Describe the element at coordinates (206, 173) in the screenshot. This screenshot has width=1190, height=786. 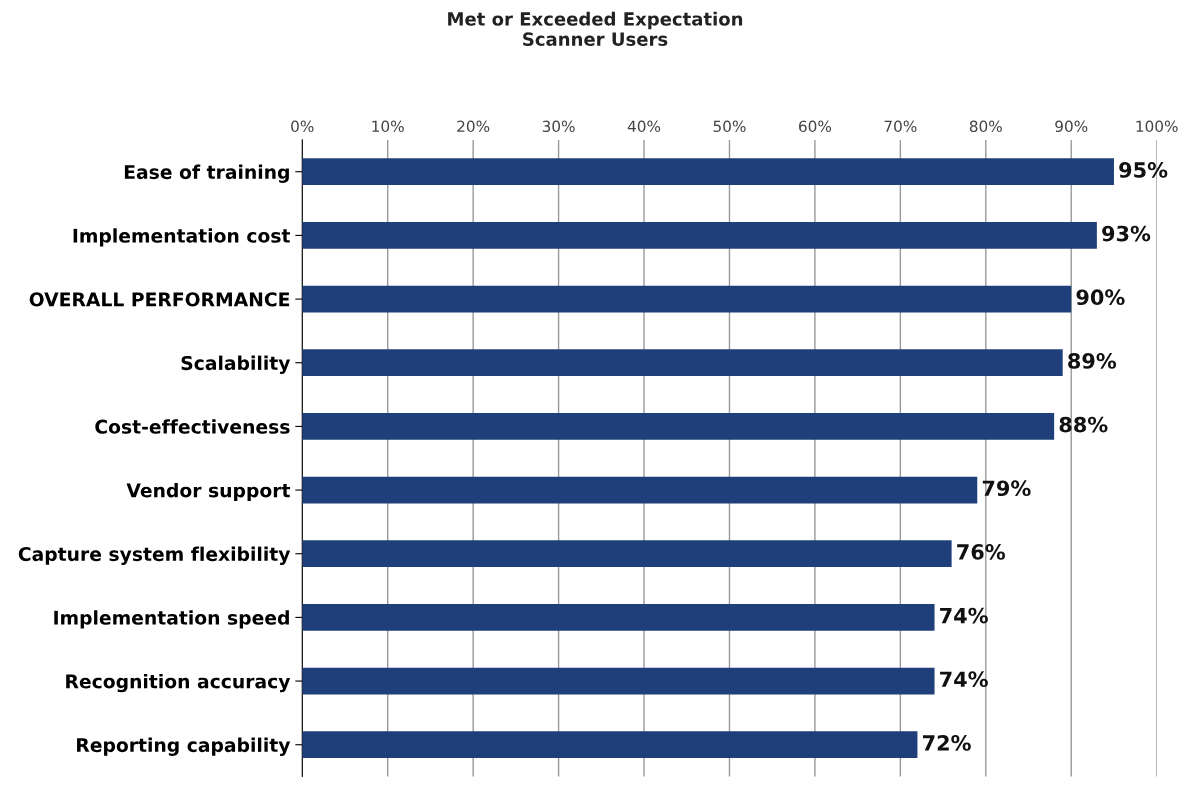
I see `y-tick-label: Ease of training` at that location.